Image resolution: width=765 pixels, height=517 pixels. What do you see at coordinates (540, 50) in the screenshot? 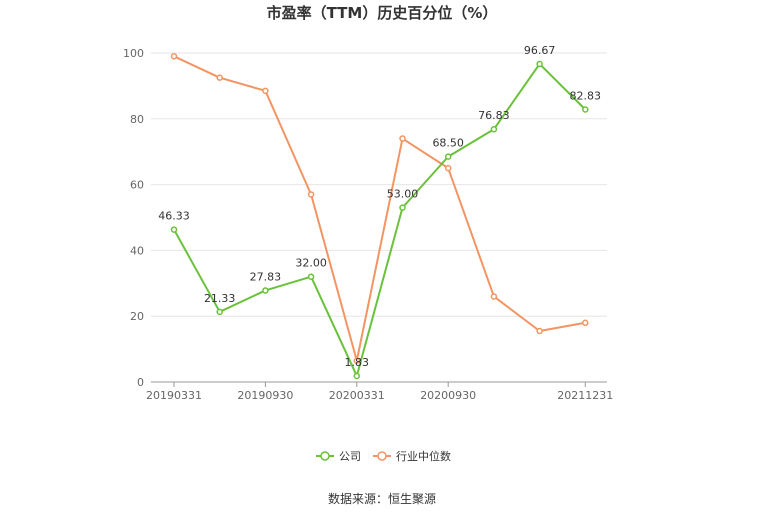
I see `data-label: 96.67` at bounding box center [540, 50].